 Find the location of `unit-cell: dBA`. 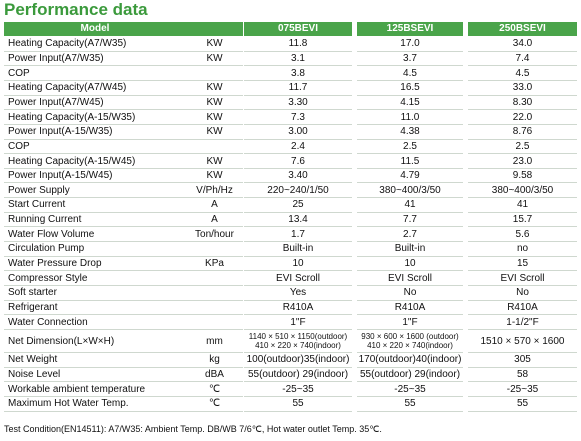

unit-cell: dBA is located at coordinates (214, 375).